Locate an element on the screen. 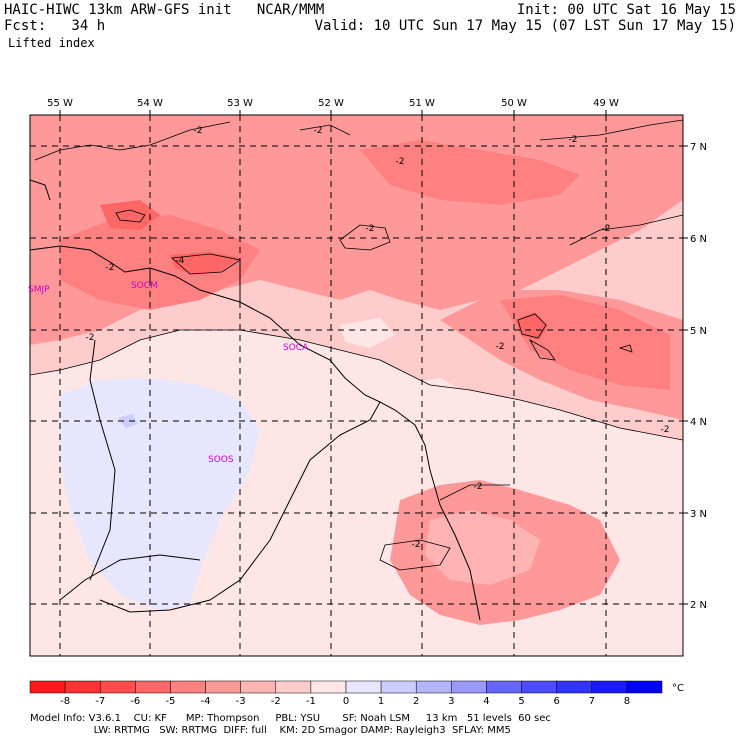 The width and height of the screenshot is (740, 740). color-tick-label: 0 is located at coordinates (346, 701).